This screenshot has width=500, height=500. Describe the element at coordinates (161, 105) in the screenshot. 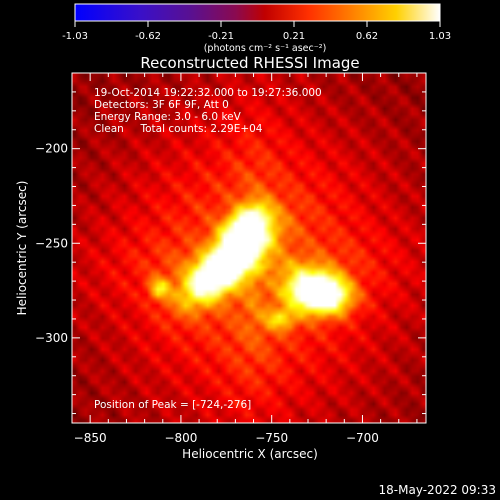

I see `info-line-detectors: Detectors: 3F 6F 9F, Att 0` at that location.